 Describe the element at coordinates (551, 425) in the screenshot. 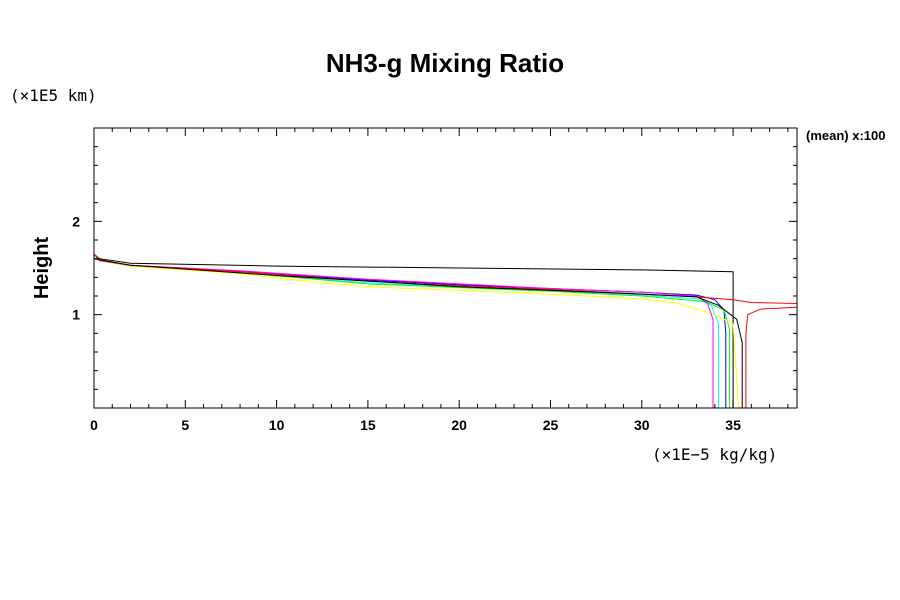

I see `x-tick-label: 25` at that location.